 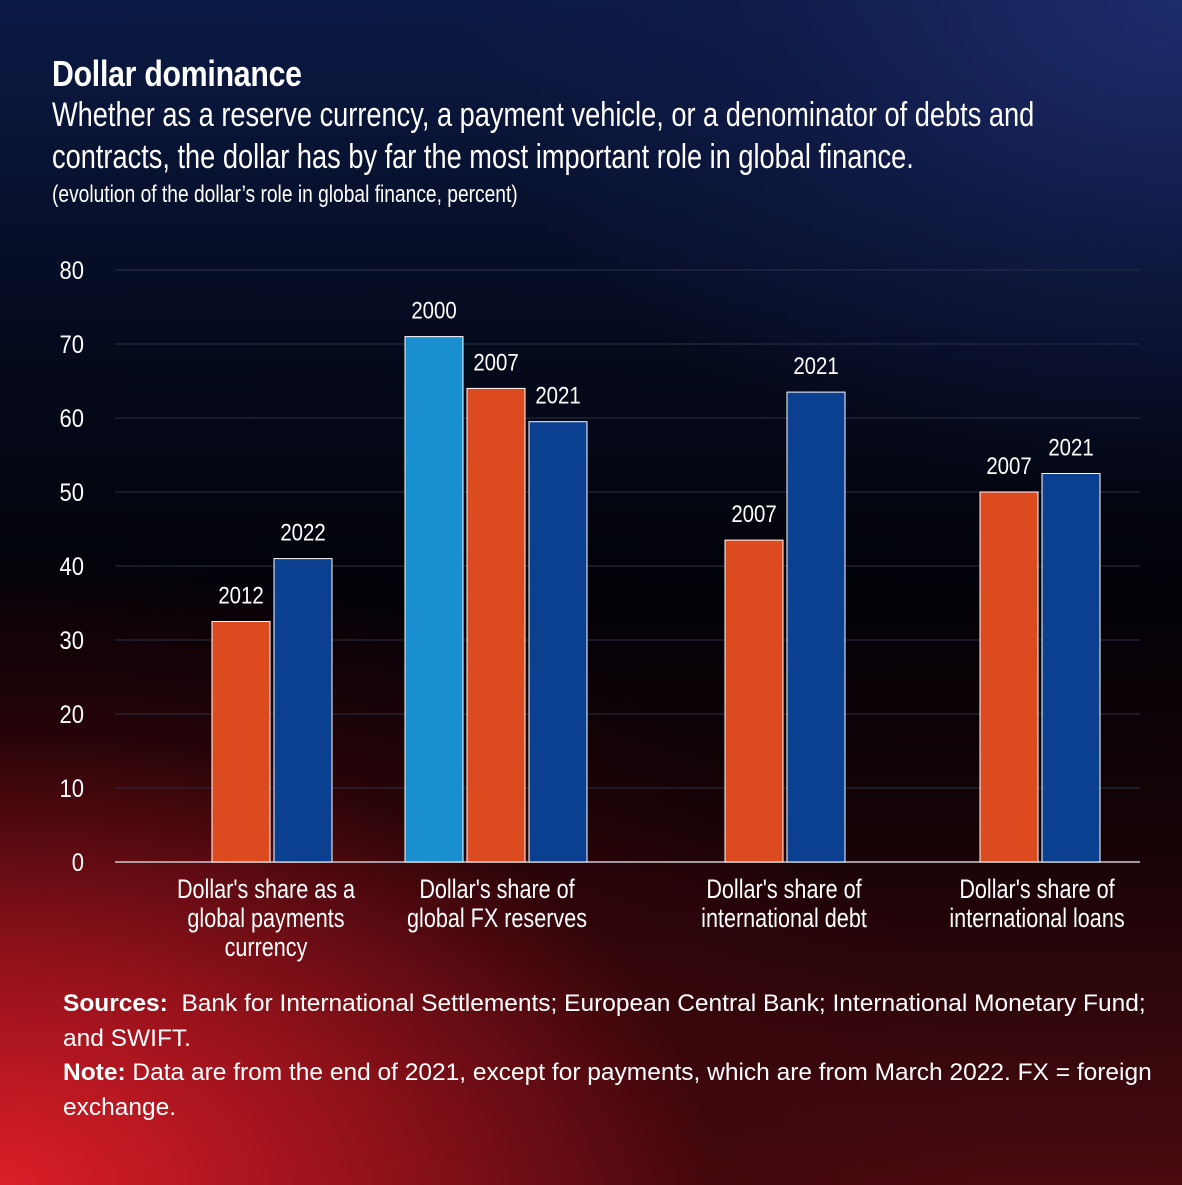 What do you see at coordinates (784, 919) in the screenshot?
I see `category-label-line: international debt` at bounding box center [784, 919].